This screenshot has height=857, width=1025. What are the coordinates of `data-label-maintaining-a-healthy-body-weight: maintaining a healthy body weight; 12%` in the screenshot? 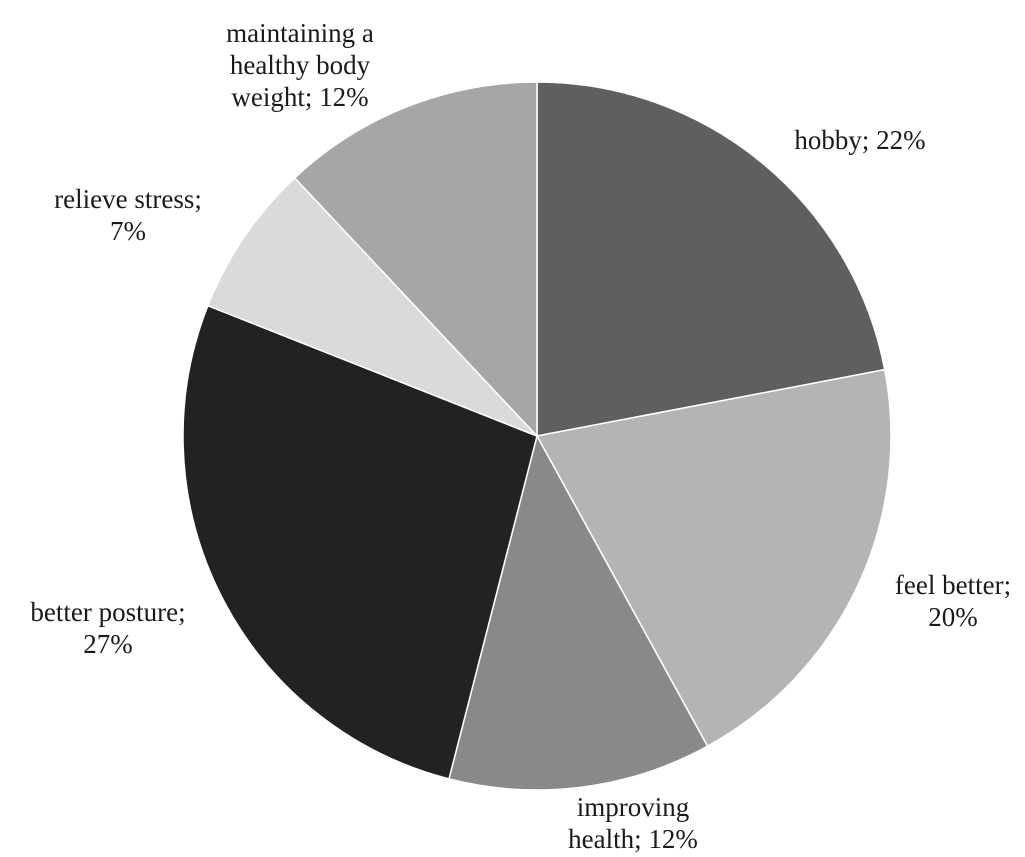 It's located at (300, 65).